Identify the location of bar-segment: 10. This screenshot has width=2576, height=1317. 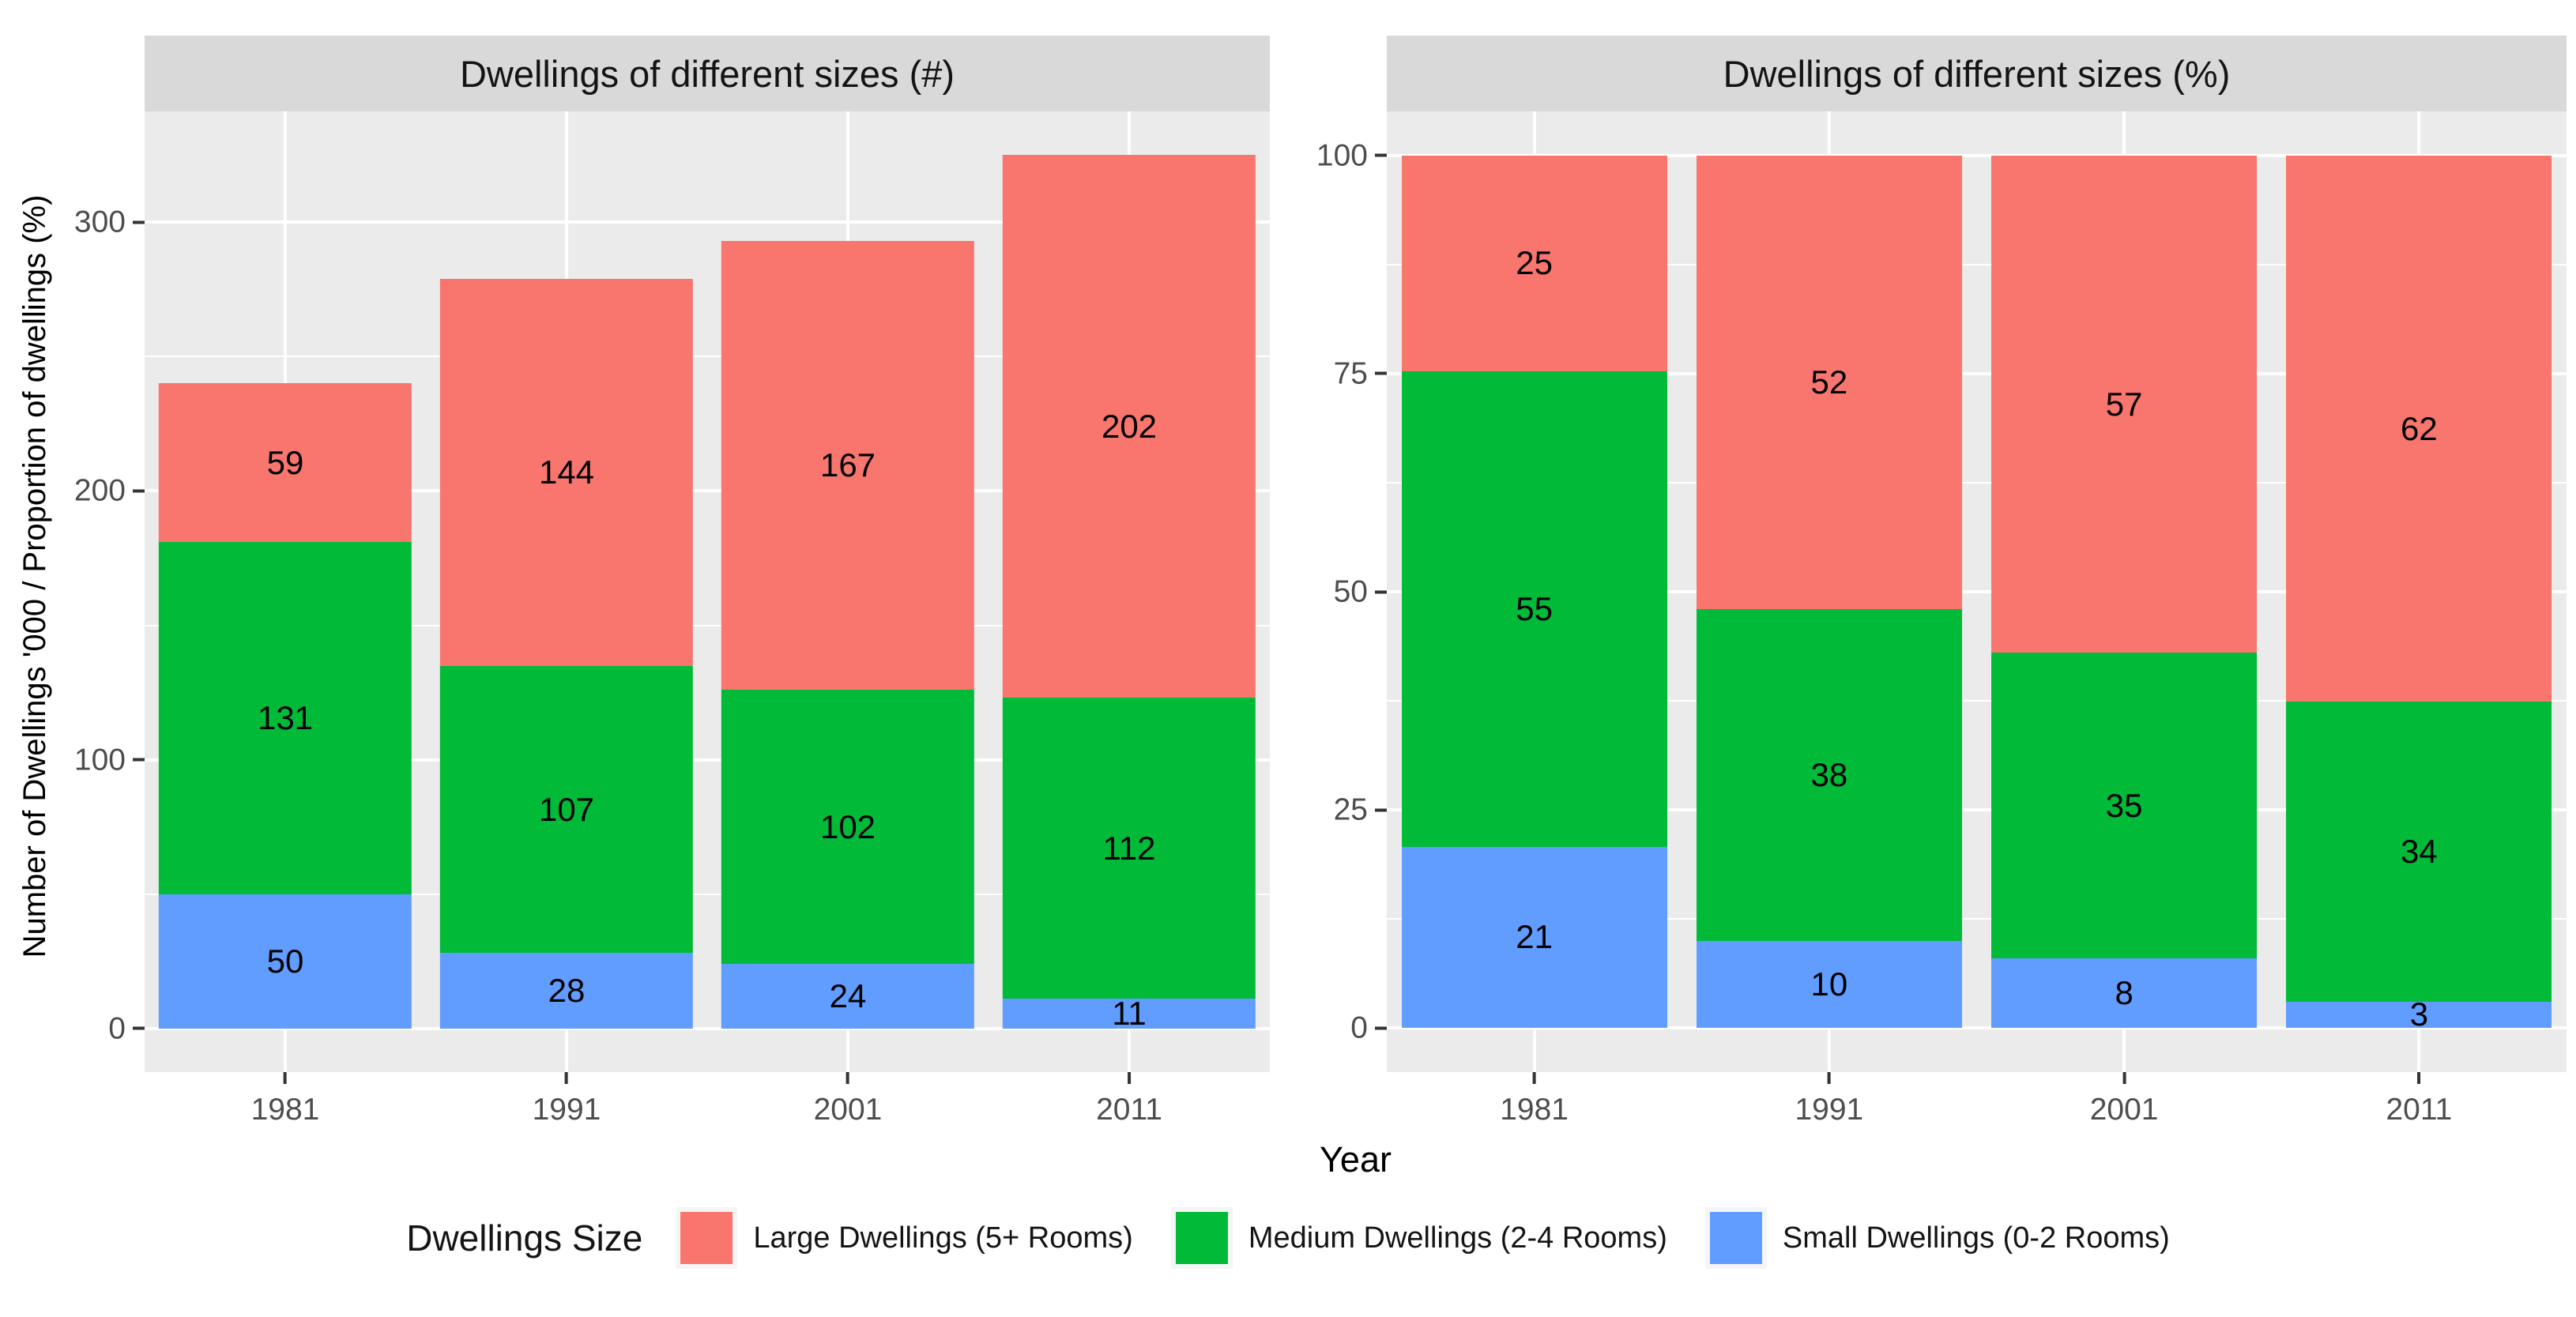
(1829, 984).